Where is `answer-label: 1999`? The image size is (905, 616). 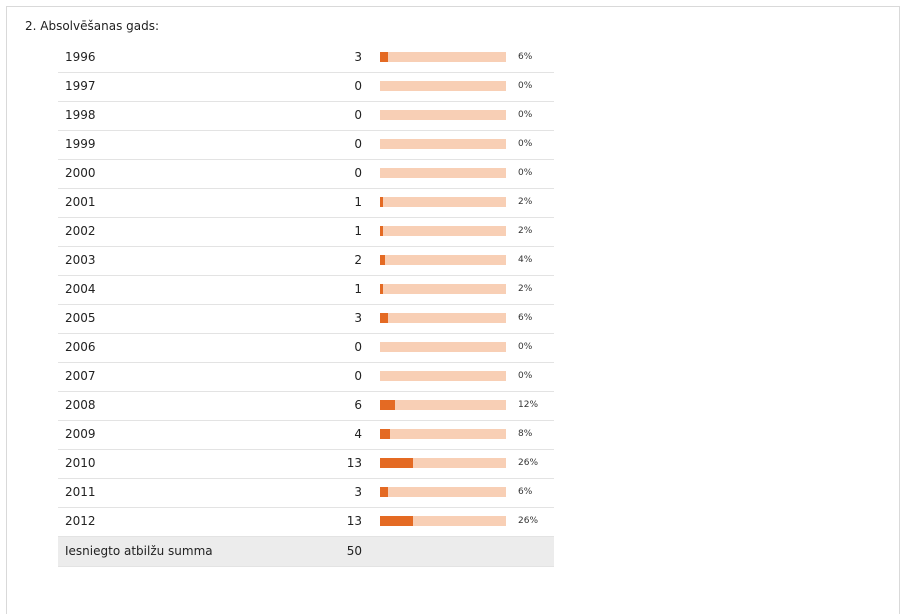
answer-label: 1999 is located at coordinates (80, 144).